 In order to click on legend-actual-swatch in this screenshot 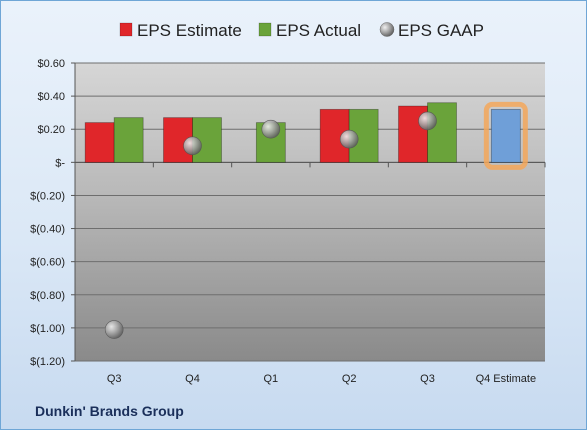, I will do `click(265, 29)`.